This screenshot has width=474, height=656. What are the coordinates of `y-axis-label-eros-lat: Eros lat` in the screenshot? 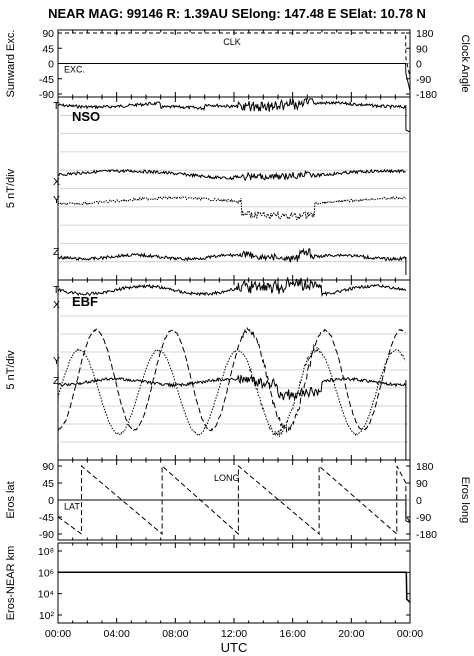 It's located at (11, 499).